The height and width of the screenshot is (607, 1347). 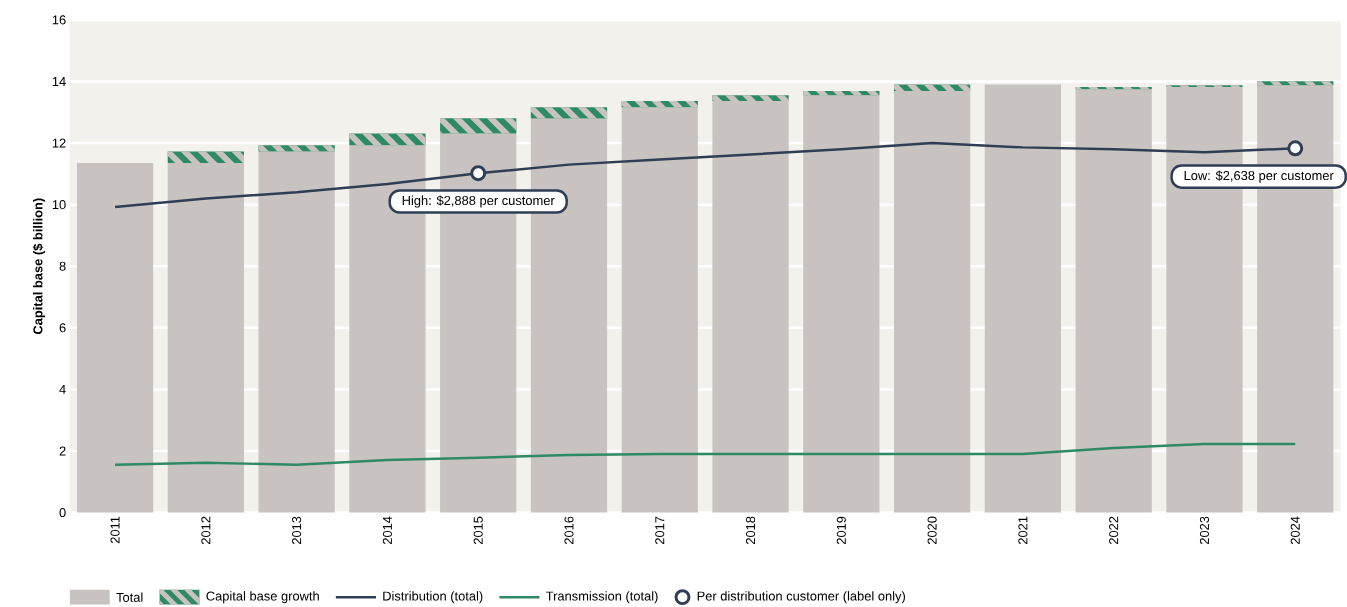 I want to click on x-tick-label: 2023, so click(x=1204, y=530).